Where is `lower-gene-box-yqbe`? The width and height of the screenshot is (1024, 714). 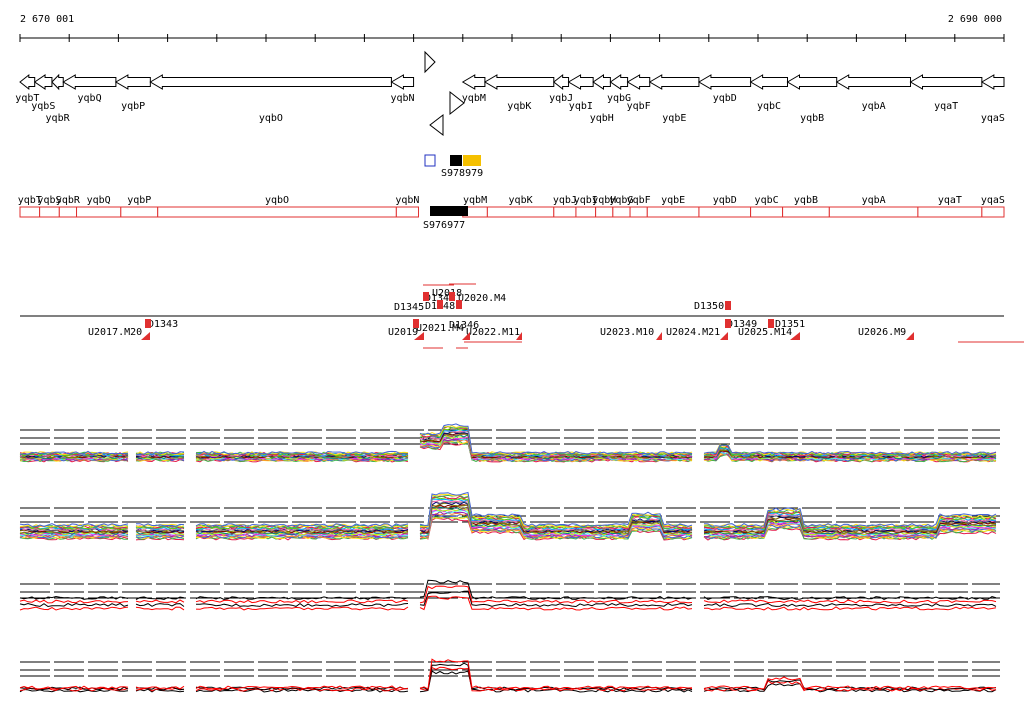 lower-gene-box-yqbe is located at coordinates (673, 212).